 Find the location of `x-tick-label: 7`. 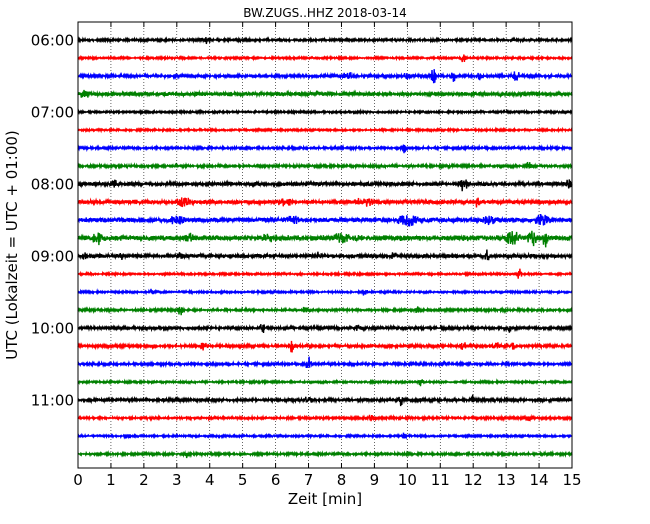

x-tick-label: 7 is located at coordinates (309, 480).